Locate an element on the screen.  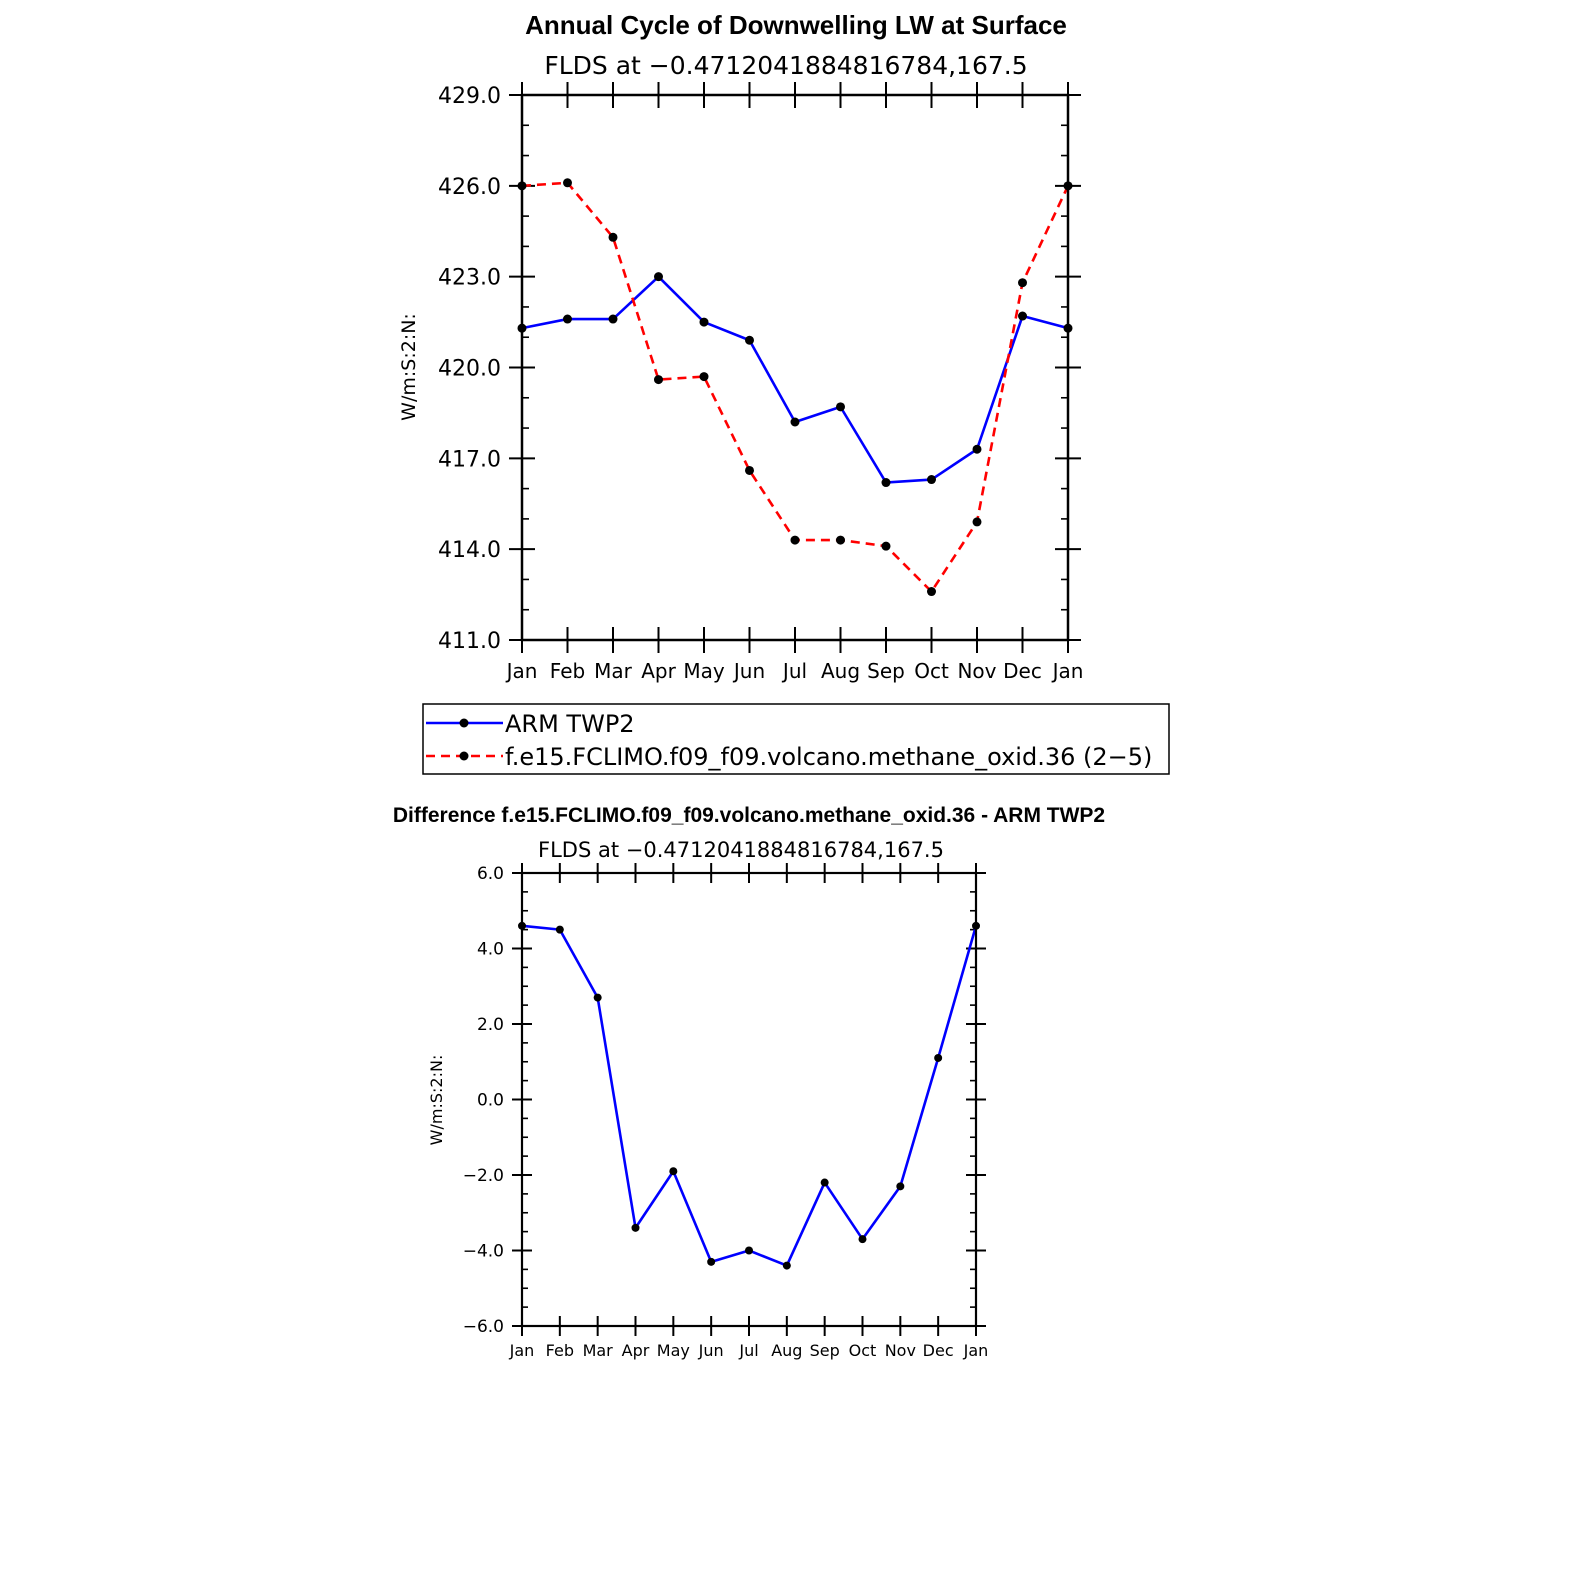
chart2-y-tick-labels: −6.0 −4.0 −2.0 0.0 2.0 4.0 6.0 is located at coordinates (483, 1100).